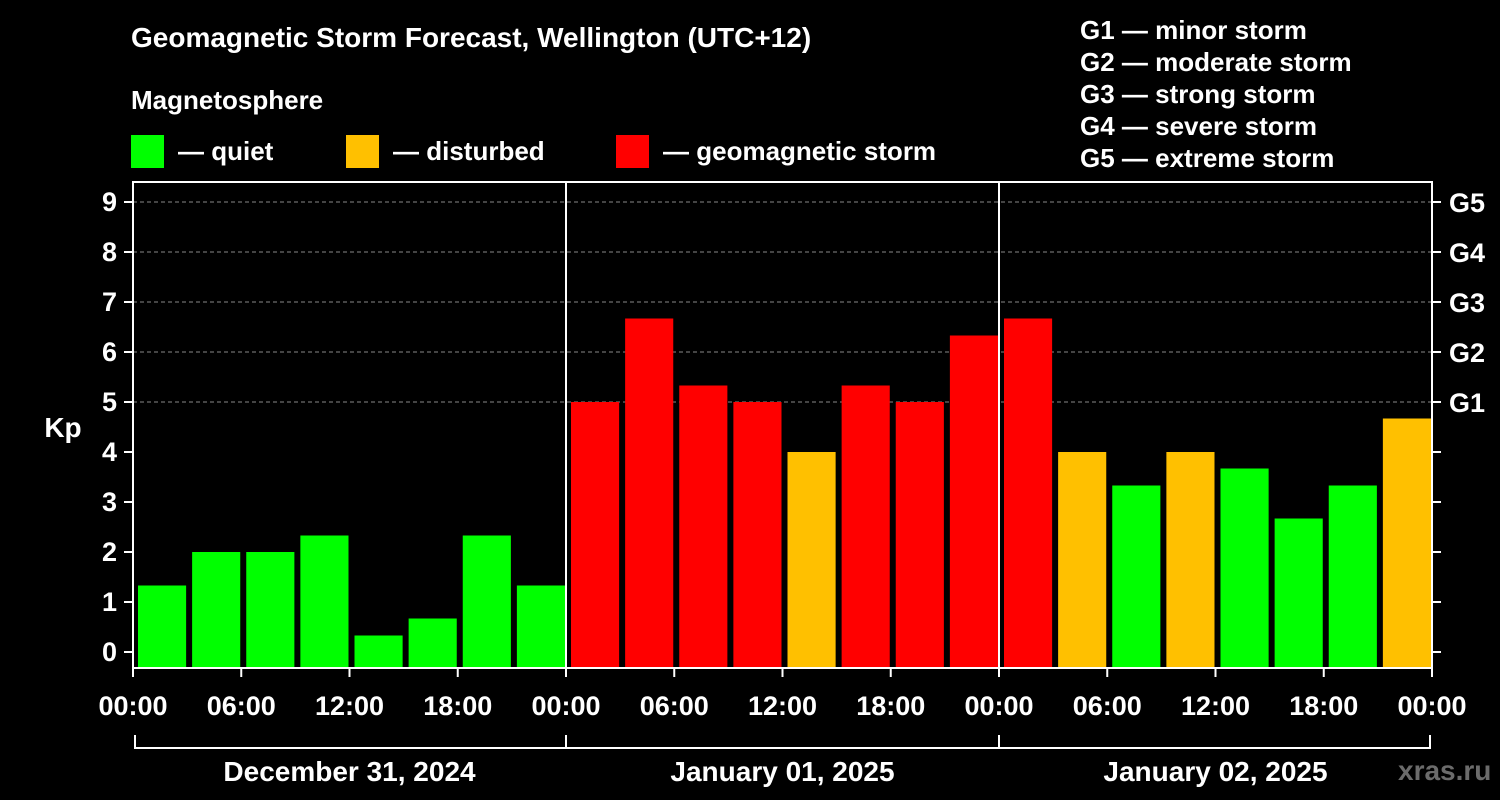 The height and width of the screenshot is (800, 1500). Describe the element at coordinates (109, 352) in the screenshot. I see `y-tick-label-6: 6` at that location.